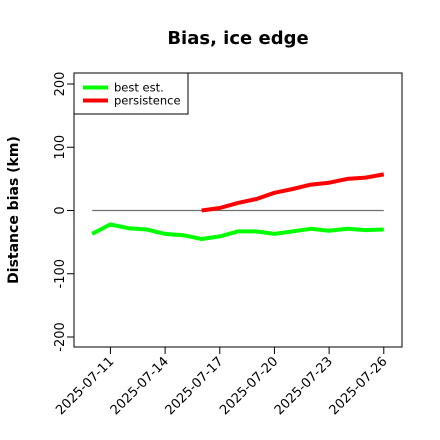 This screenshot has width=440, height=440. I want to click on legend-label-persistence: persistence, so click(147, 101).